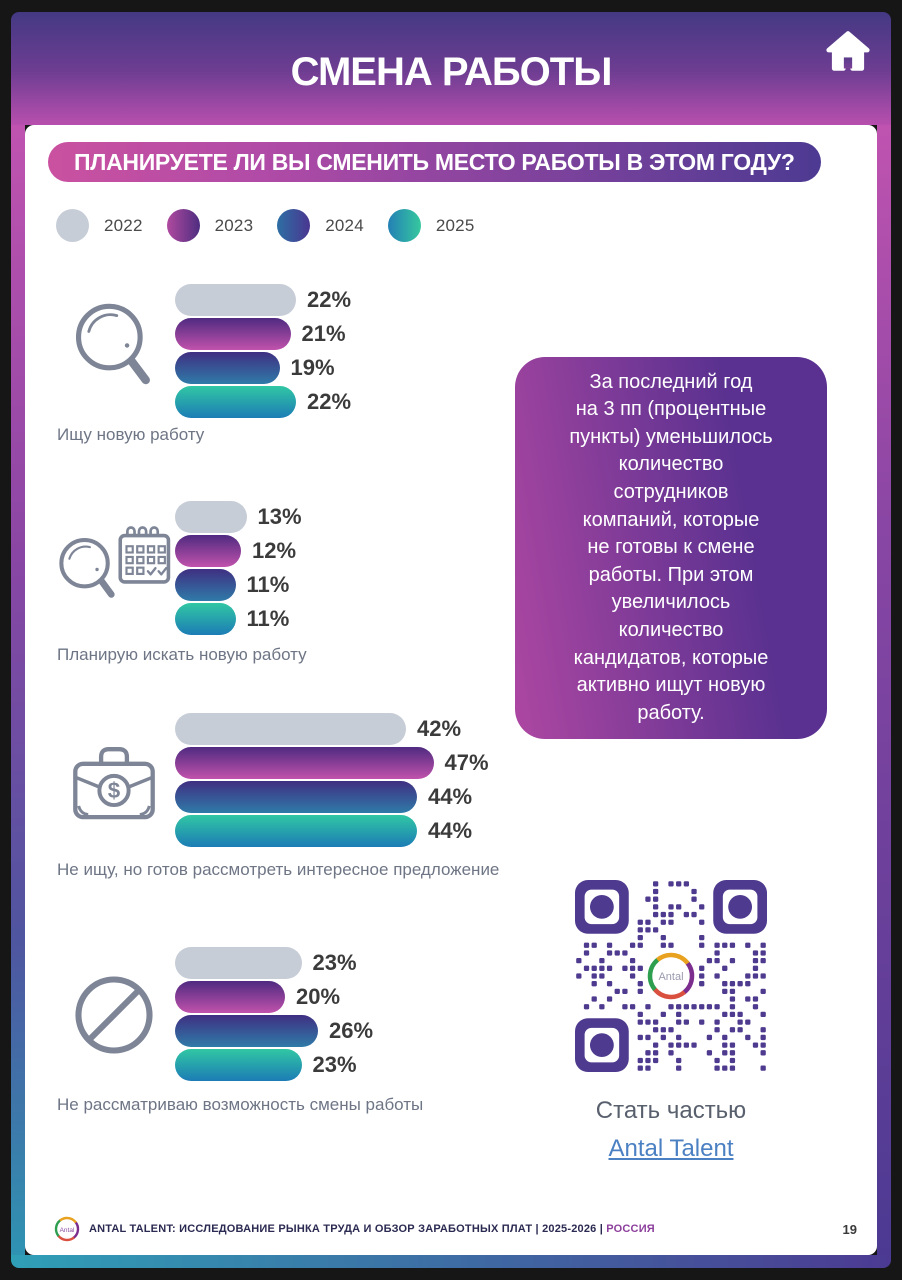 This screenshot has height=1280, width=902. What do you see at coordinates (450, 796) in the screenshot?
I see `bar-value-2024: 44%` at bounding box center [450, 796].